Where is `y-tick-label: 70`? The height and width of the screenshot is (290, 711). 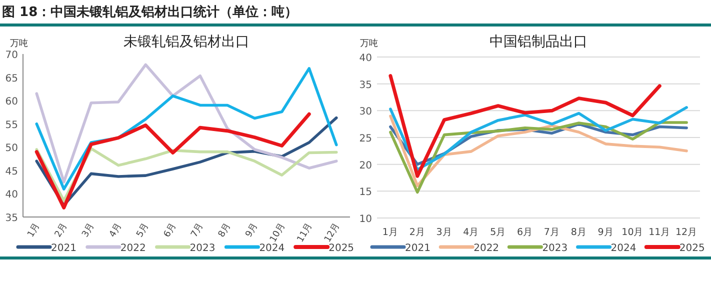 y-tick-label: 70 is located at coordinates (11, 55).